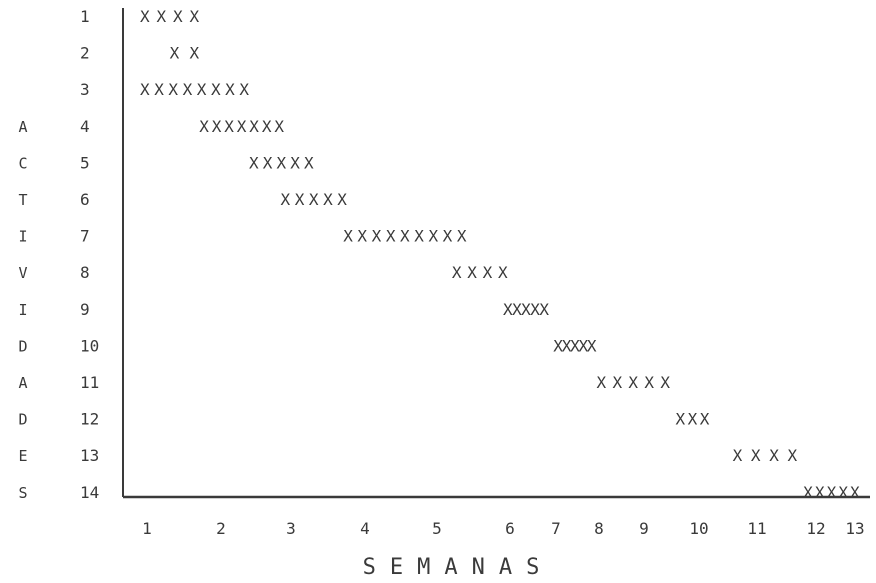 This screenshot has width=876, height=583. Describe the element at coordinates (22, 456) in the screenshot. I see `y-axis-label-letter: E` at that location.